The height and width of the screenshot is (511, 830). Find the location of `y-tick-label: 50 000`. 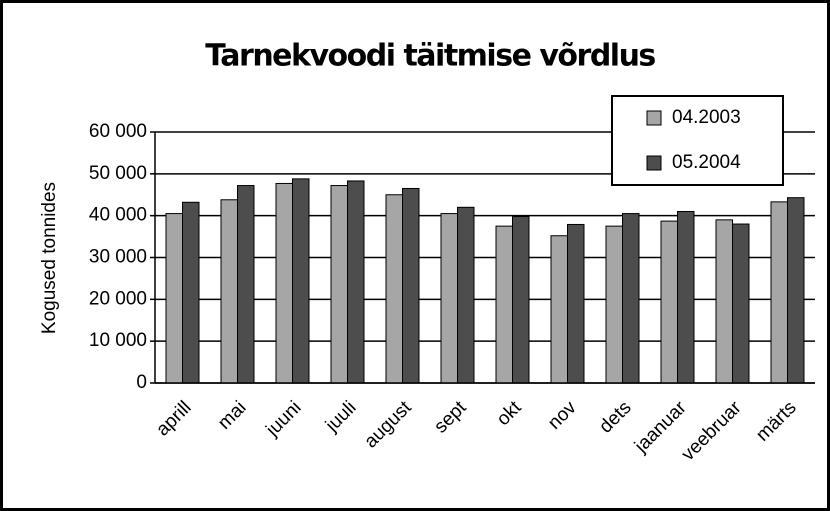

y-tick-label: 50 000 is located at coordinates (118, 173).